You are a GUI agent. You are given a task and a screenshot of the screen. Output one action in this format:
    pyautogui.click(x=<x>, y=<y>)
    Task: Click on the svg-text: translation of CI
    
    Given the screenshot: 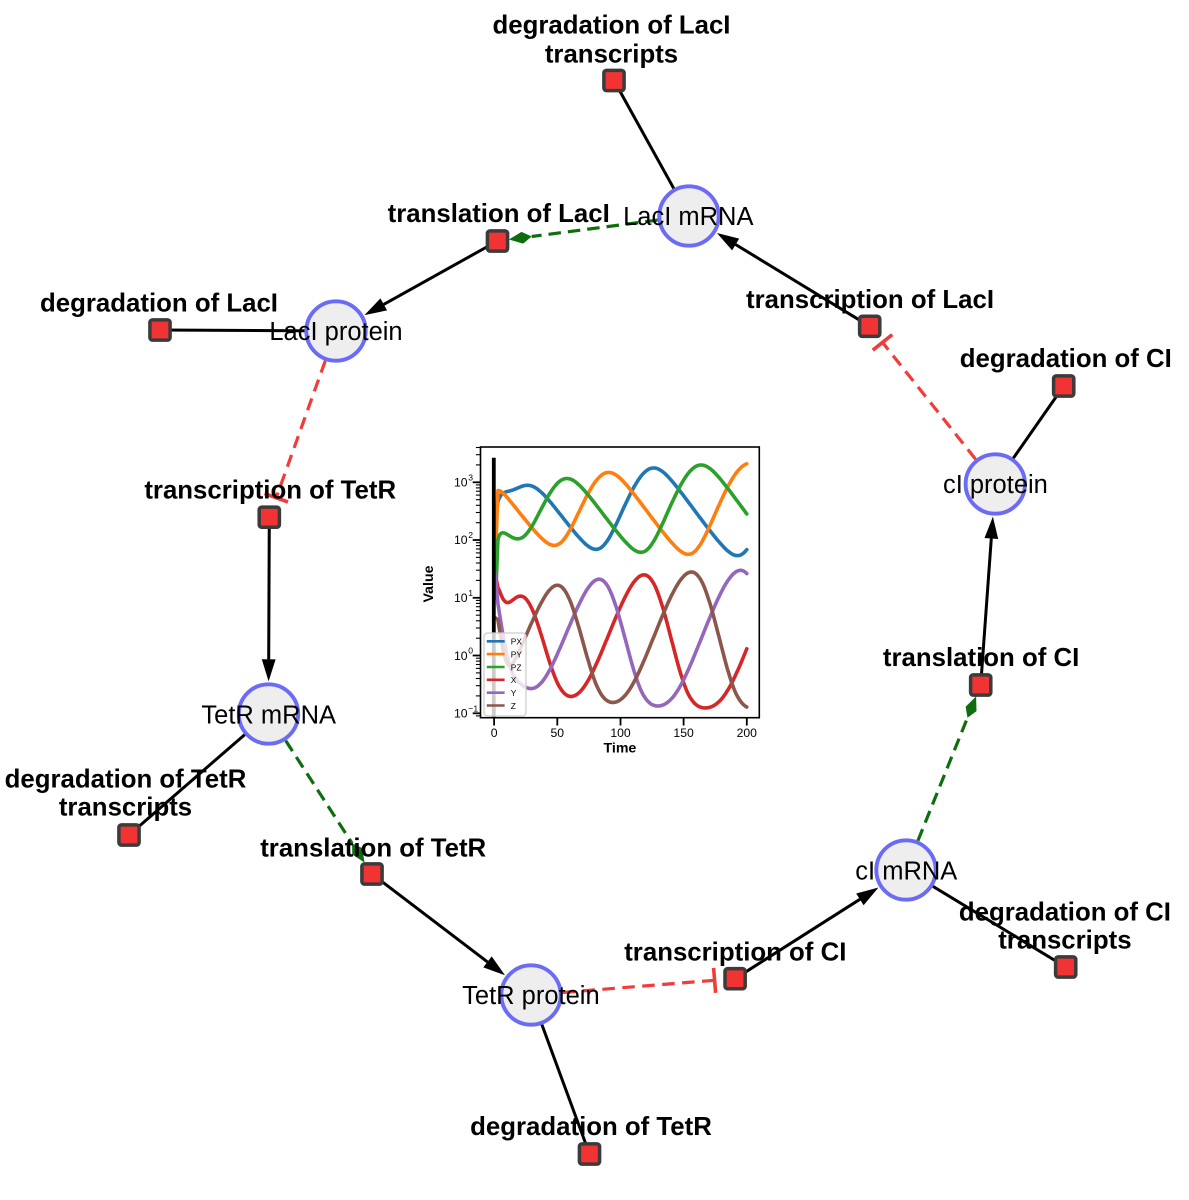 What is the action you would take?
    pyautogui.click(x=981, y=658)
    